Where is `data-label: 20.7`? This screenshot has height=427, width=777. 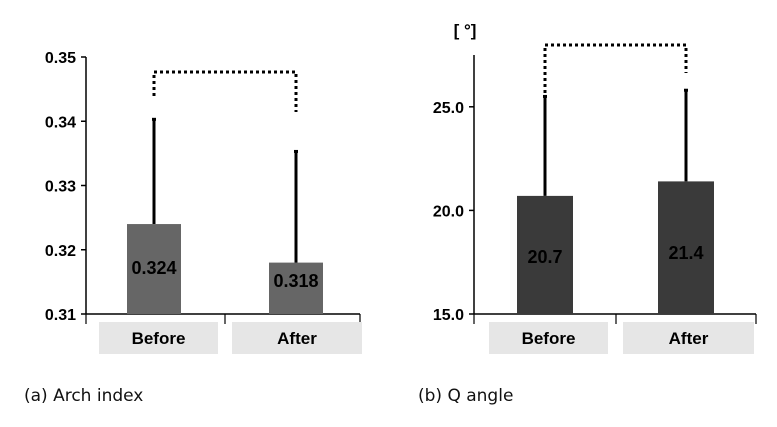
data-label: 20.7 is located at coordinates (544, 257).